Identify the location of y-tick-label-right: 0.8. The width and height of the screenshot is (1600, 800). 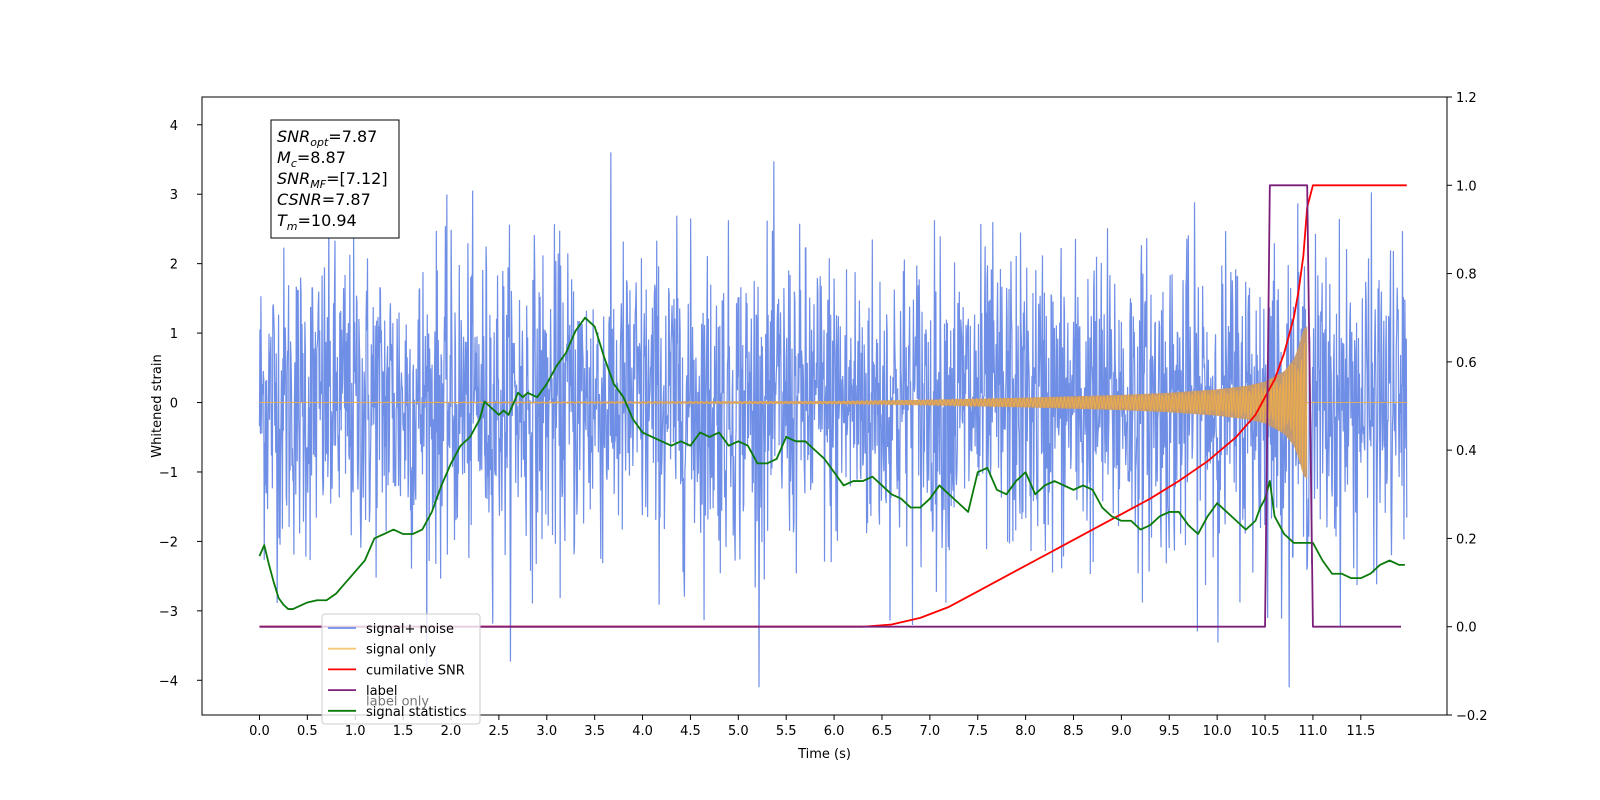
(1466, 275).